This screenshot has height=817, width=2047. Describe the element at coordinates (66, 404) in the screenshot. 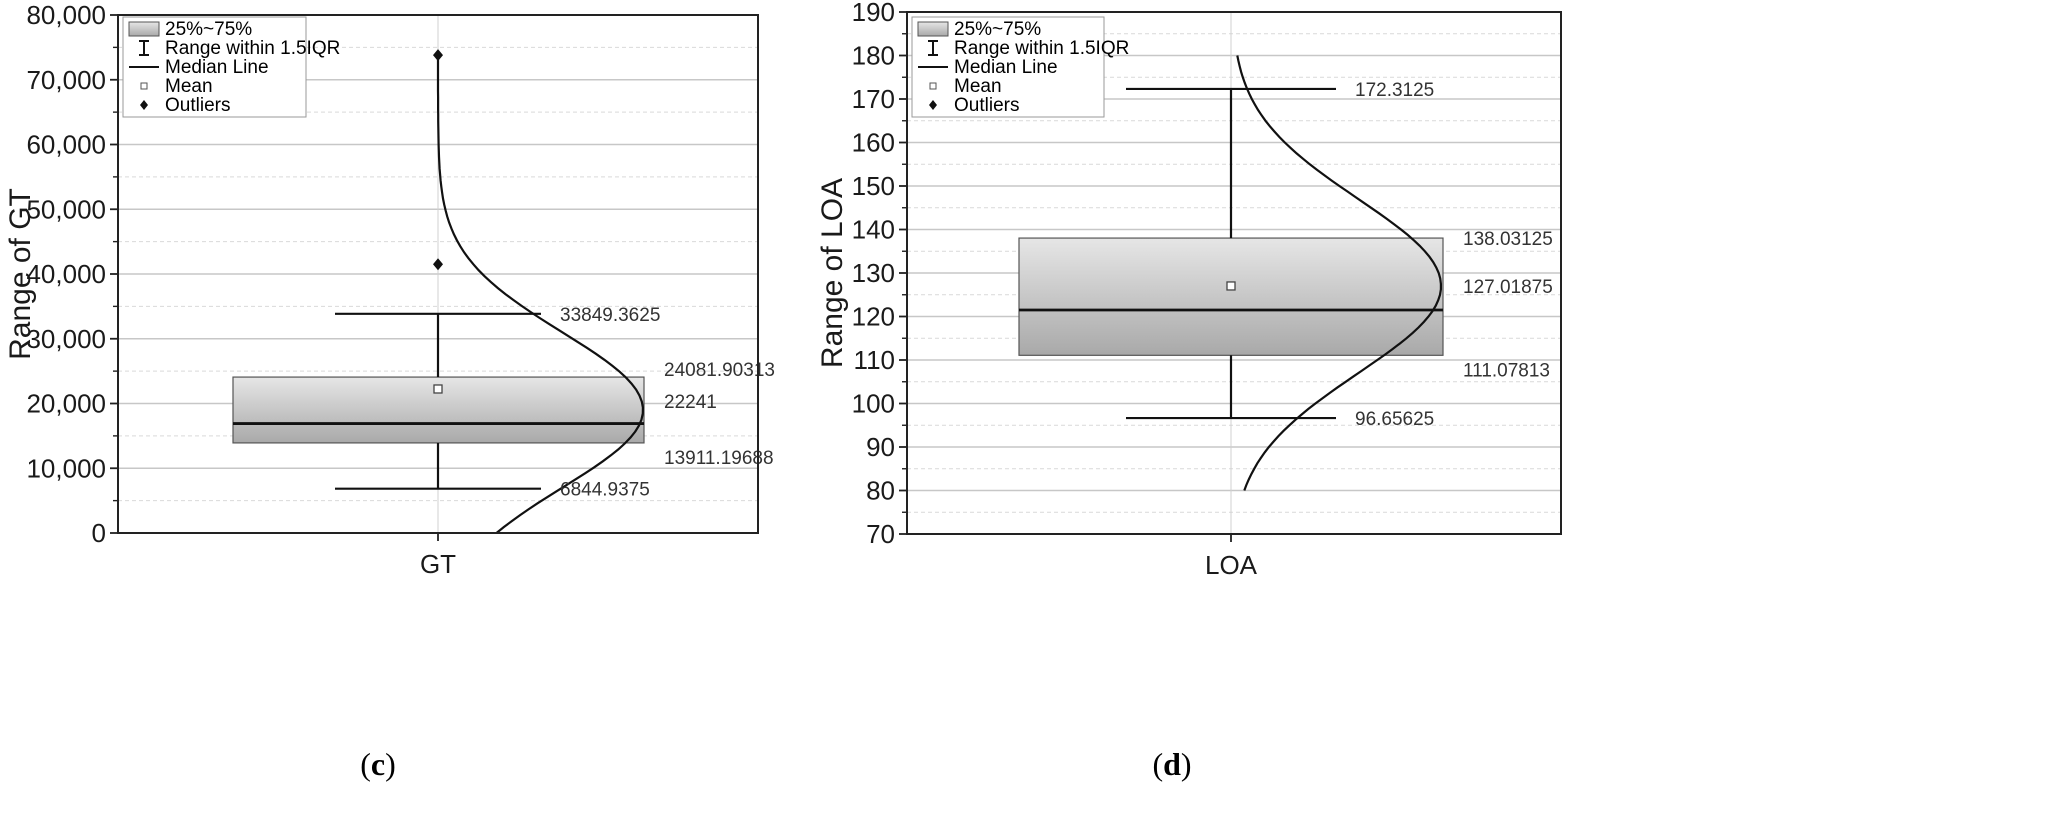

I see `y-tick-label: 20,000` at that location.